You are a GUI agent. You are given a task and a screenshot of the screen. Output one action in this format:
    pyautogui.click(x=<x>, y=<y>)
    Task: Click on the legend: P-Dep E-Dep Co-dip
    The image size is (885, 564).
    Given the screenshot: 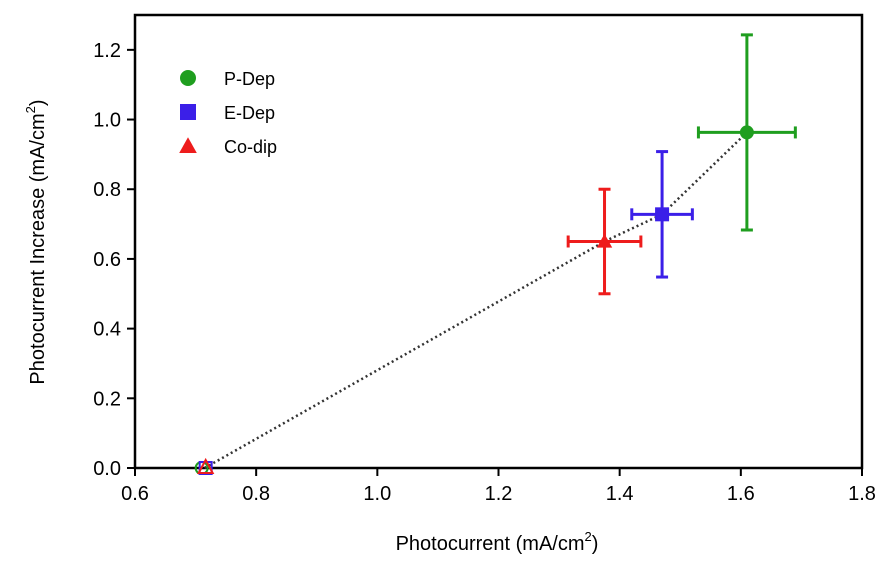 What is the action you would take?
    pyautogui.click(x=228, y=113)
    